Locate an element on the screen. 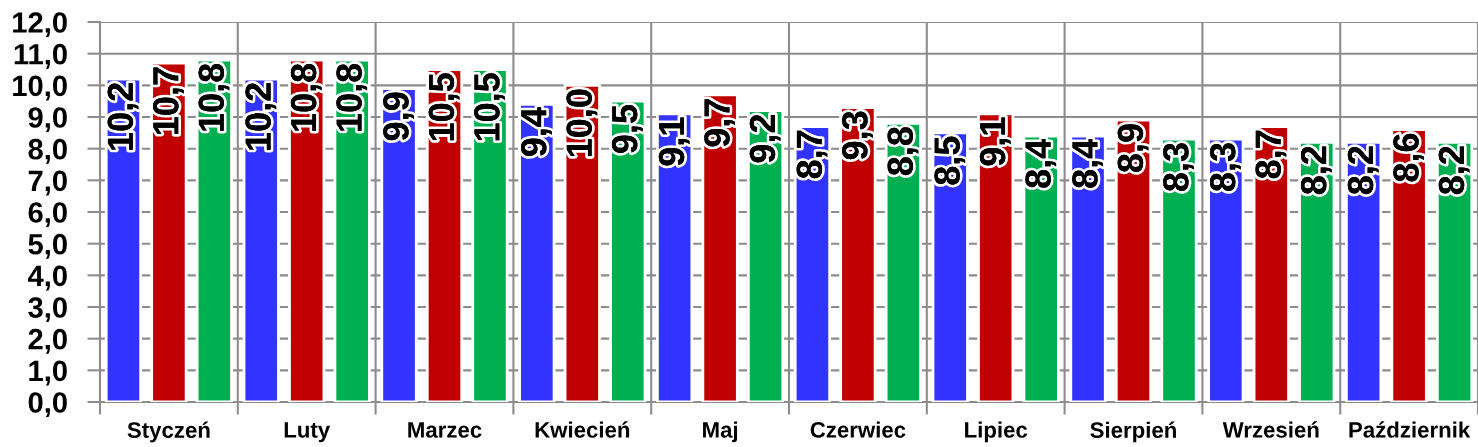 The width and height of the screenshot is (1478, 447). x-tick-label: Październik is located at coordinates (1410, 429).